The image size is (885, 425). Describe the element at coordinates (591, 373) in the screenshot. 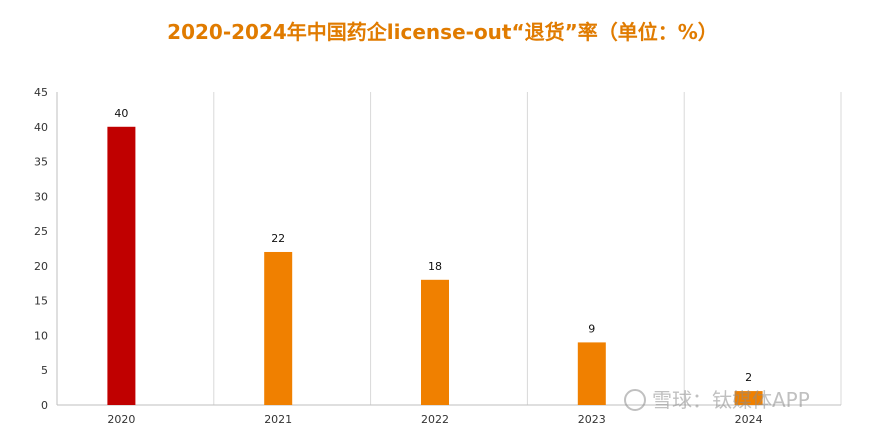

I see `bar-2023` at that location.